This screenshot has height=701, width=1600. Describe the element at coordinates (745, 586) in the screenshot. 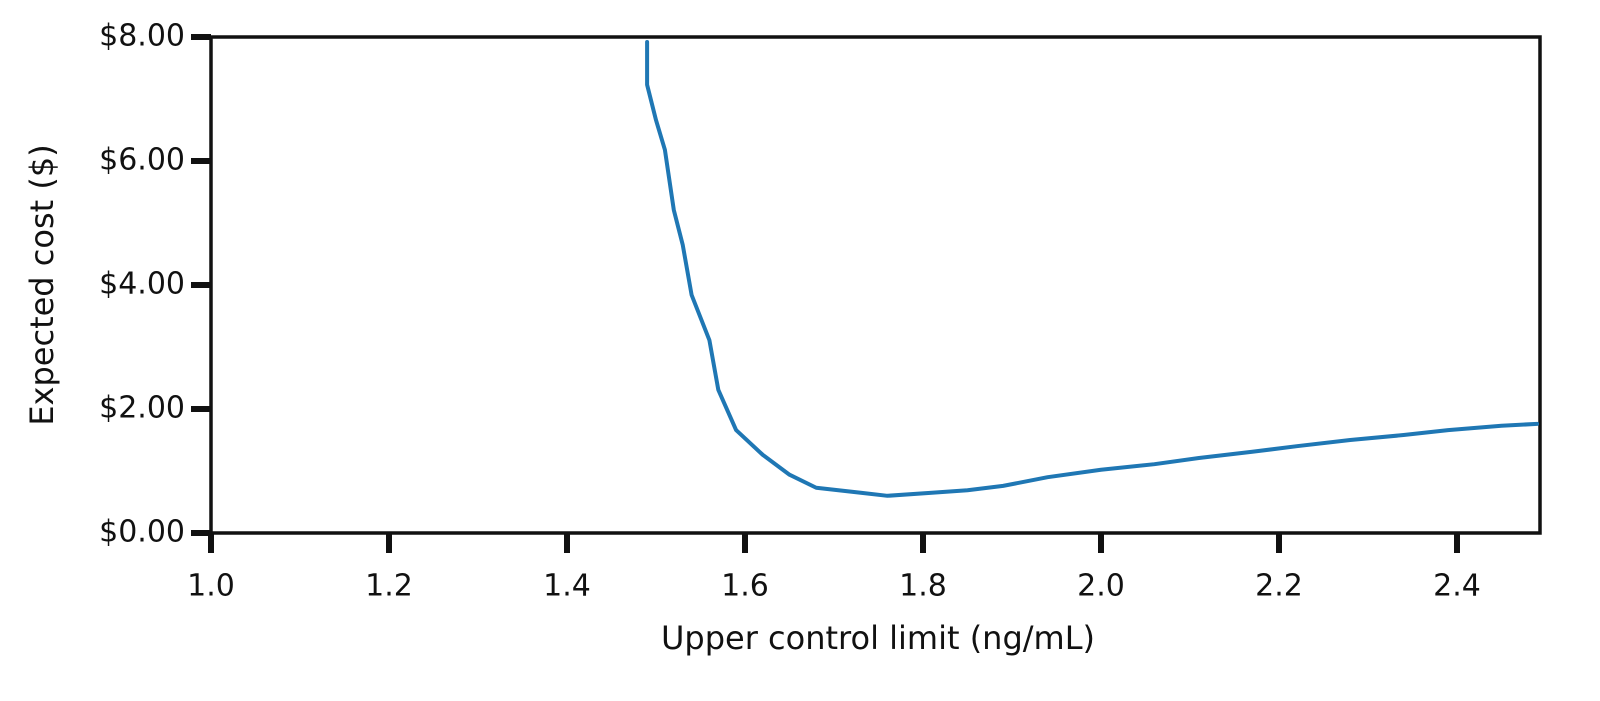

I see `x-tick-label: 1.6` at that location.